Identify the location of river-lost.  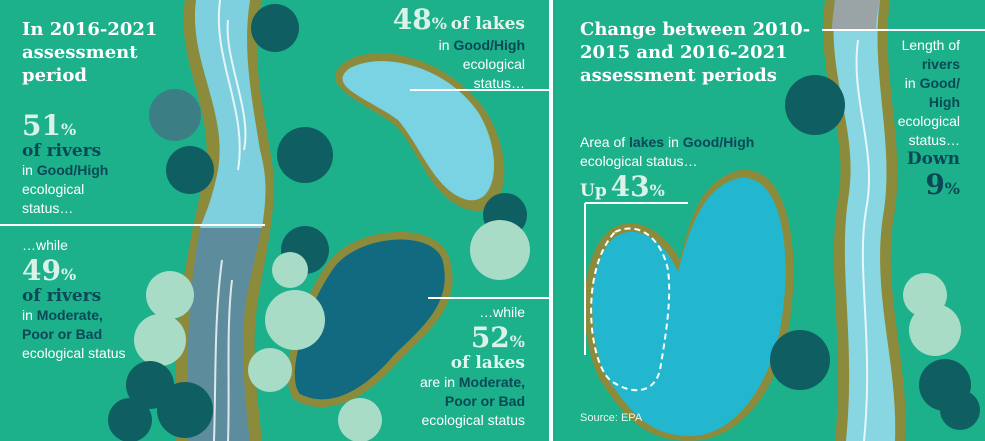
(856, 15).